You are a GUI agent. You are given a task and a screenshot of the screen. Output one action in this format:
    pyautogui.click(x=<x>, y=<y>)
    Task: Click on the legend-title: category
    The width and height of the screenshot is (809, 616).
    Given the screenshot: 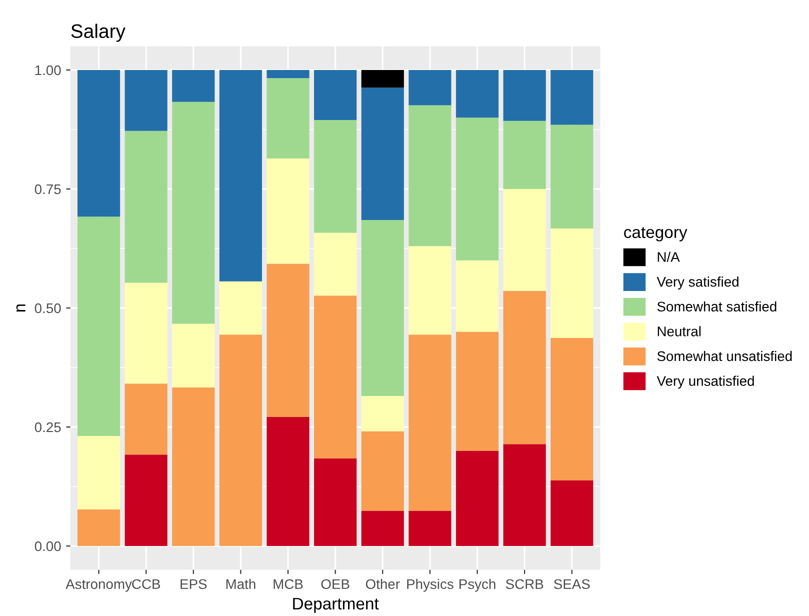 What is the action you would take?
    pyautogui.click(x=656, y=234)
    